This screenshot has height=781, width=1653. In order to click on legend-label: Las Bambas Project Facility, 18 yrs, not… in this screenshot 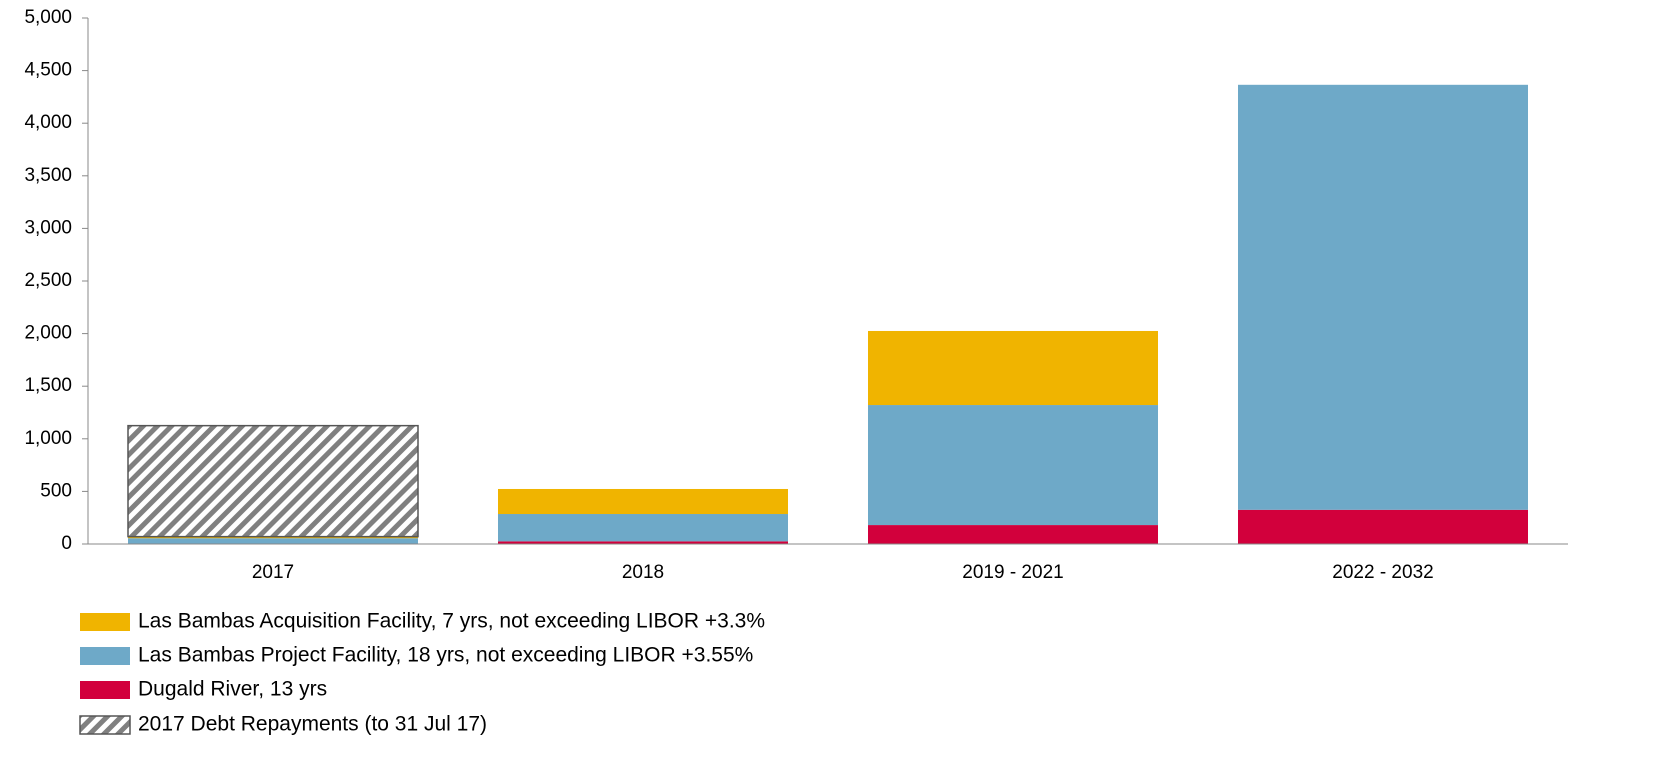, I will do `click(445, 655)`.